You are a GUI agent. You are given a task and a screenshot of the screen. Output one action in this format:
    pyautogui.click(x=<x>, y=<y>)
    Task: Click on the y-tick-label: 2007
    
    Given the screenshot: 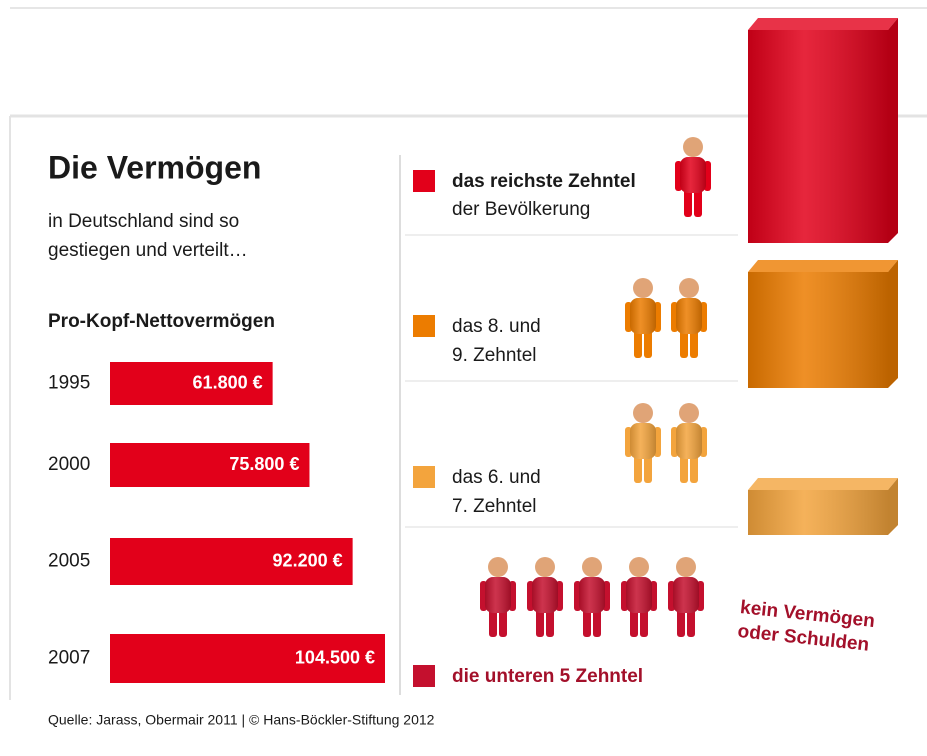 What is the action you would take?
    pyautogui.click(x=69, y=658)
    